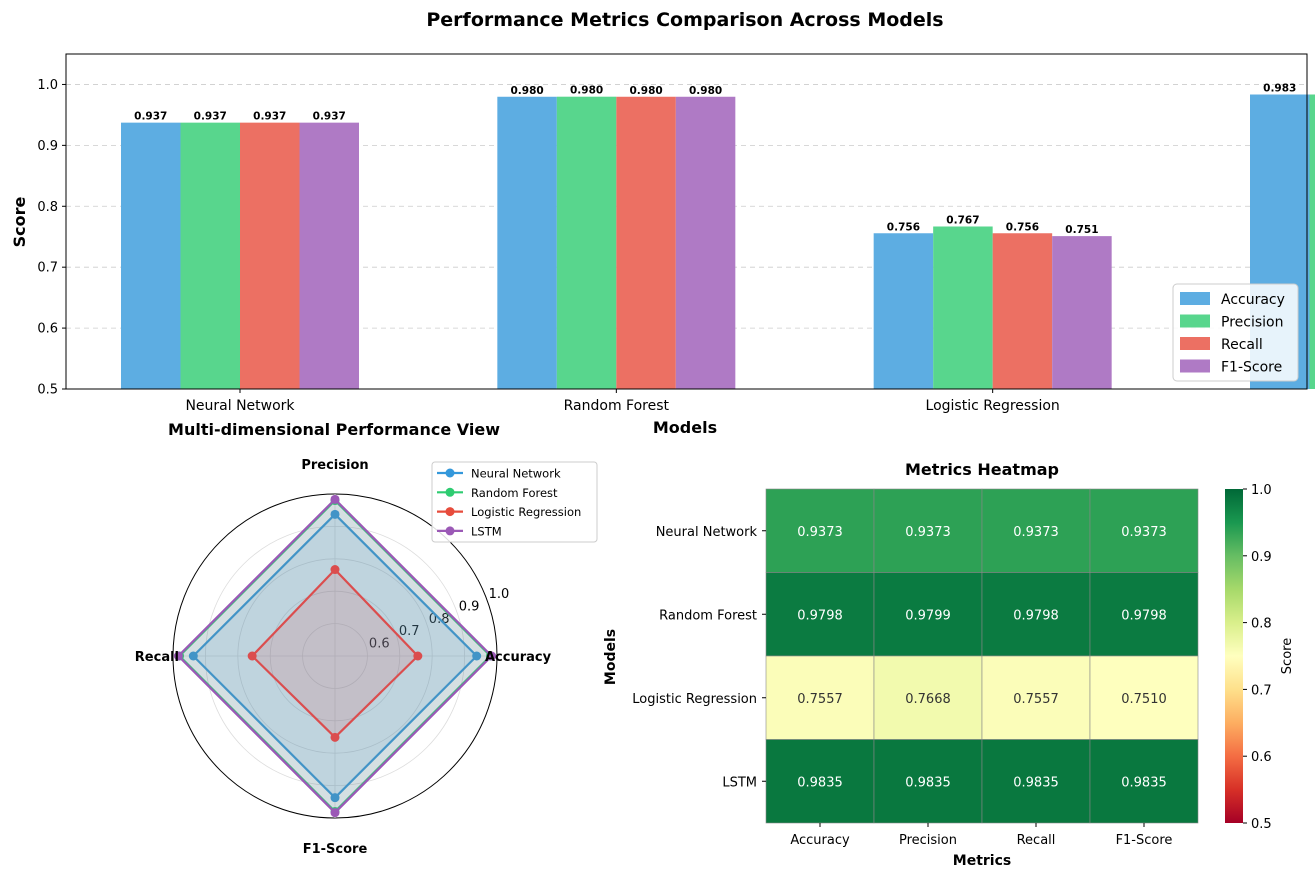 This screenshot has height=878, width=1315. I want to click on colorbar-tick-label: 0.9, so click(1261, 557).